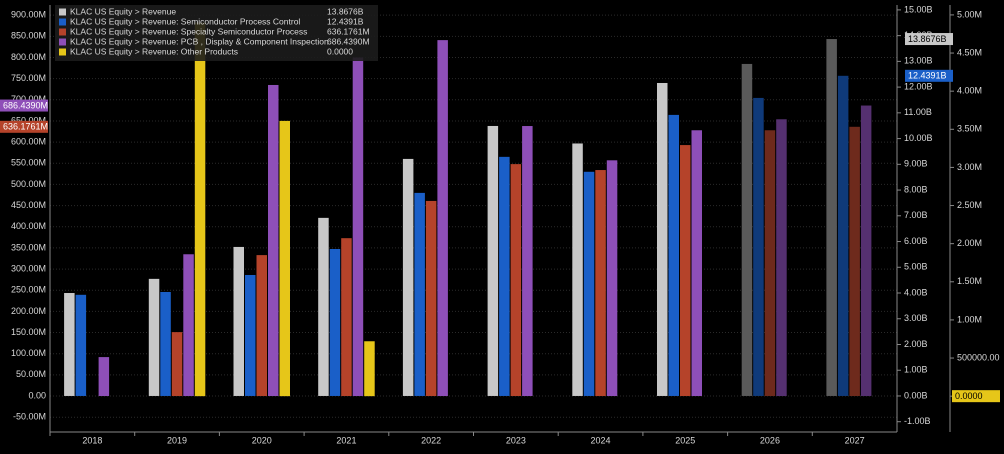 This screenshot has width=1004, height=454. What do you see at coordinates (28, 78) in the screenshot?
I see `y-tick-label: 750.00M` at bounding box center [28, 78].